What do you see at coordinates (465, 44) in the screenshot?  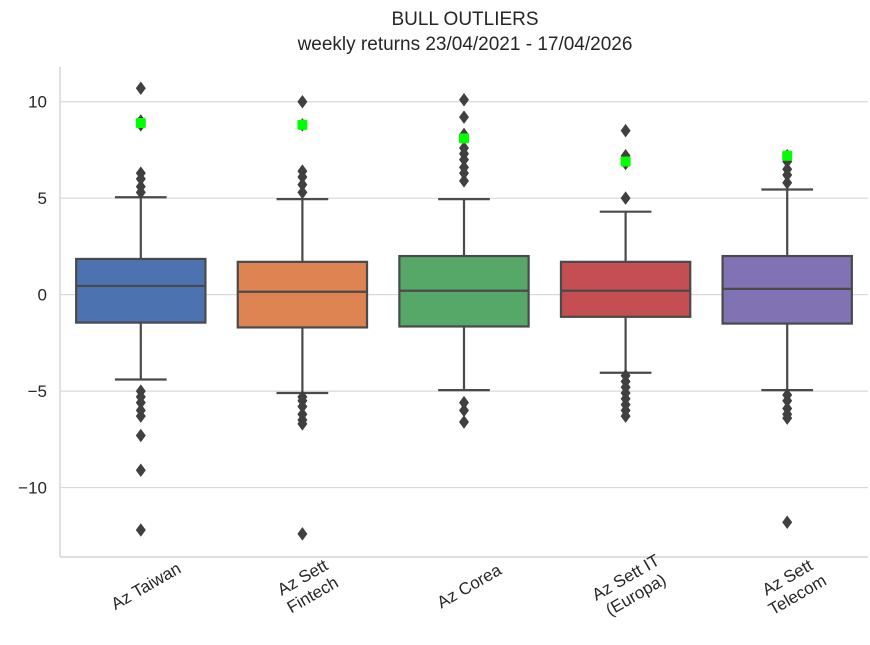 I see `chart-subtitle: weekly returns 23/04/2021 - 17/04/2026` at bounding box center [465, 44].